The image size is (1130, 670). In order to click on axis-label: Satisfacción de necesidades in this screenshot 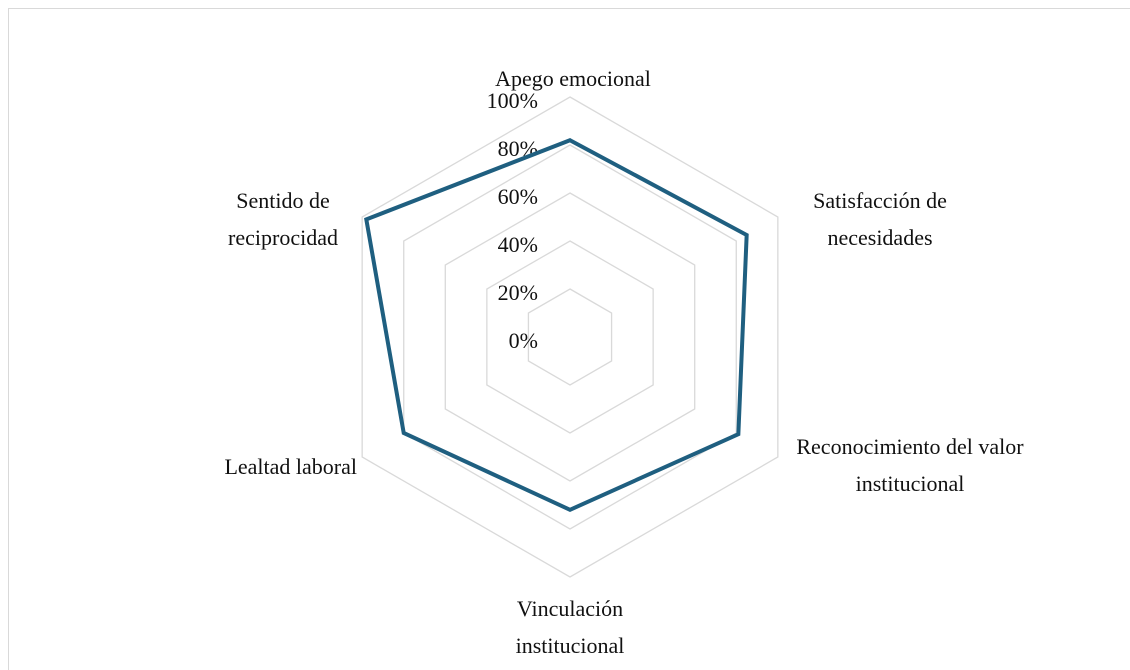, I will do `click(880, 219)`.